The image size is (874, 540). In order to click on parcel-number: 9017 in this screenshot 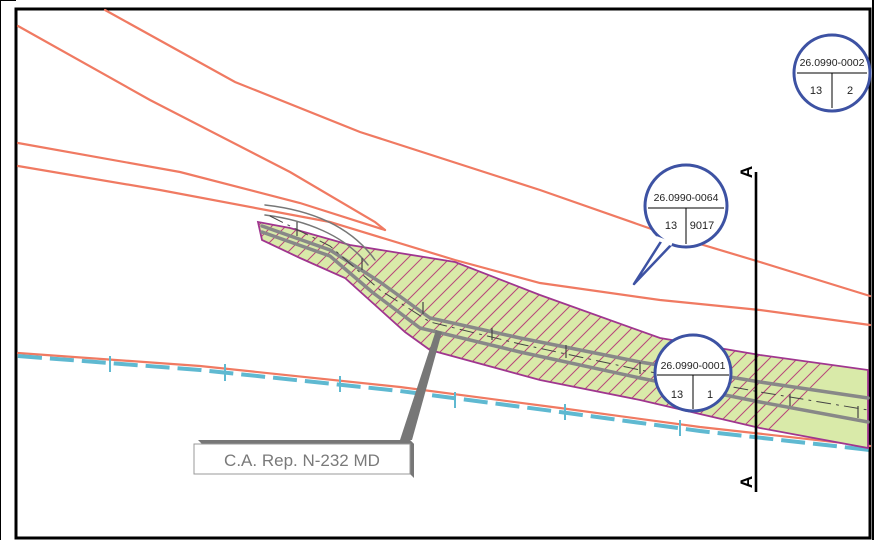, I will do `click(702, 226)`.